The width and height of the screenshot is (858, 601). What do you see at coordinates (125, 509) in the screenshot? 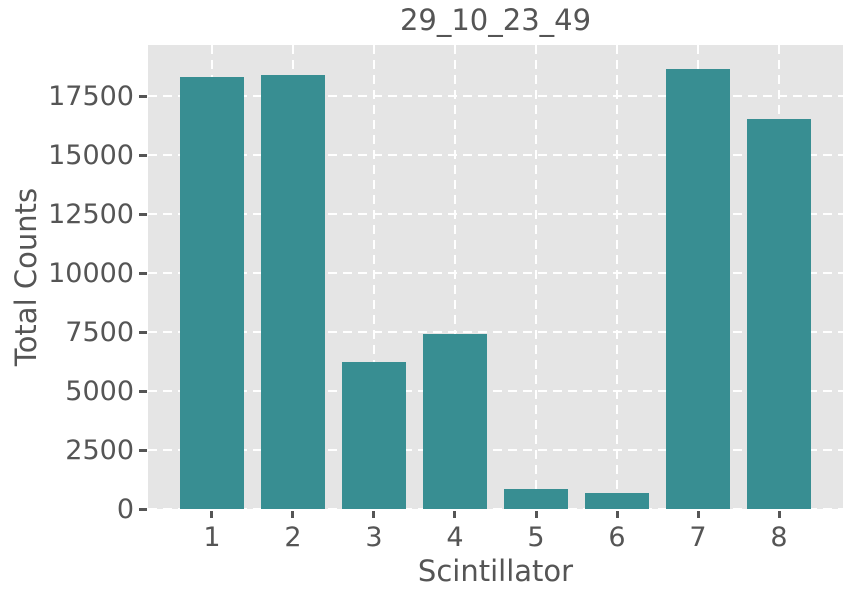
I see `y-tick-label: 0` at bounding box center [125, 509].